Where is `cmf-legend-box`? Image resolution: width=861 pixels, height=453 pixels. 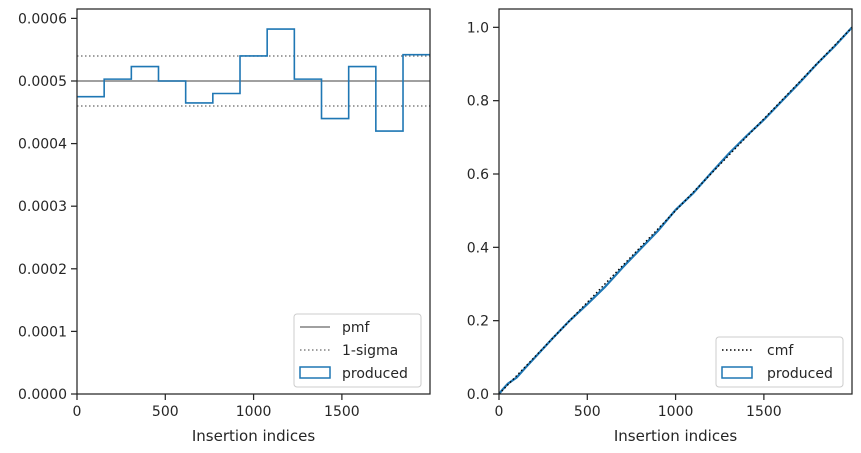 cmf-legend-box is located at coordinates (779, 362).